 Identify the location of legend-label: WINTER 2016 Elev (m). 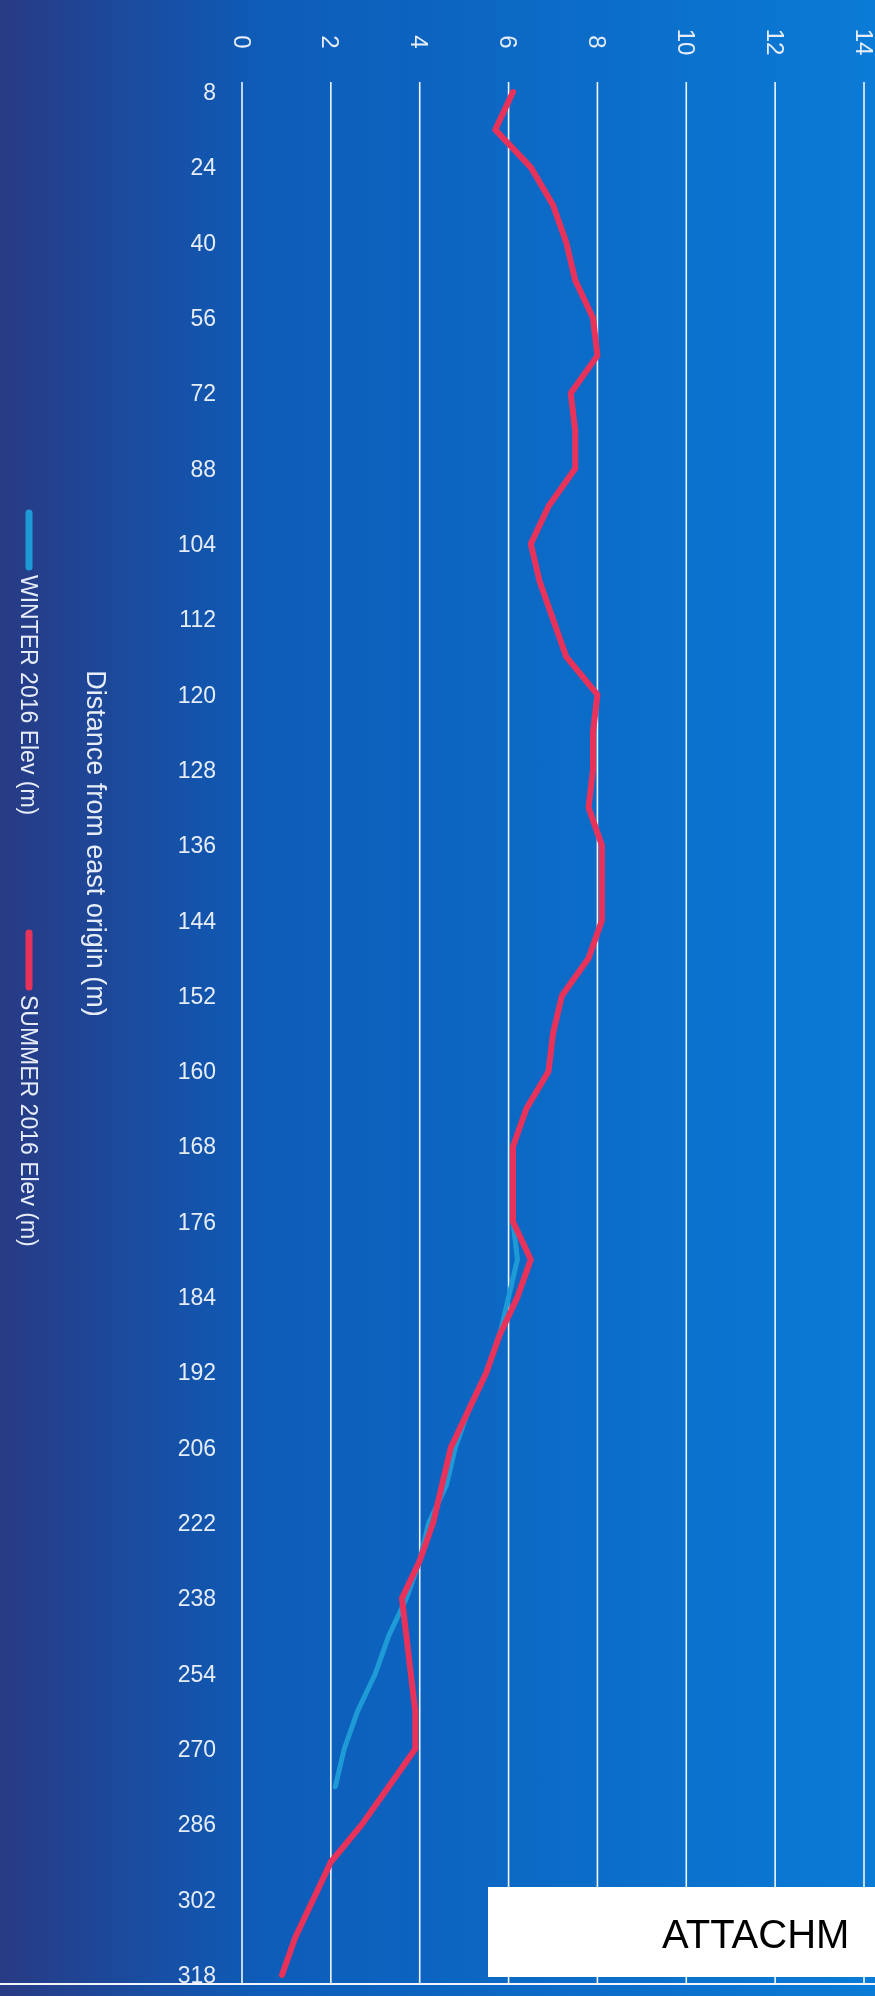
(29, 695).